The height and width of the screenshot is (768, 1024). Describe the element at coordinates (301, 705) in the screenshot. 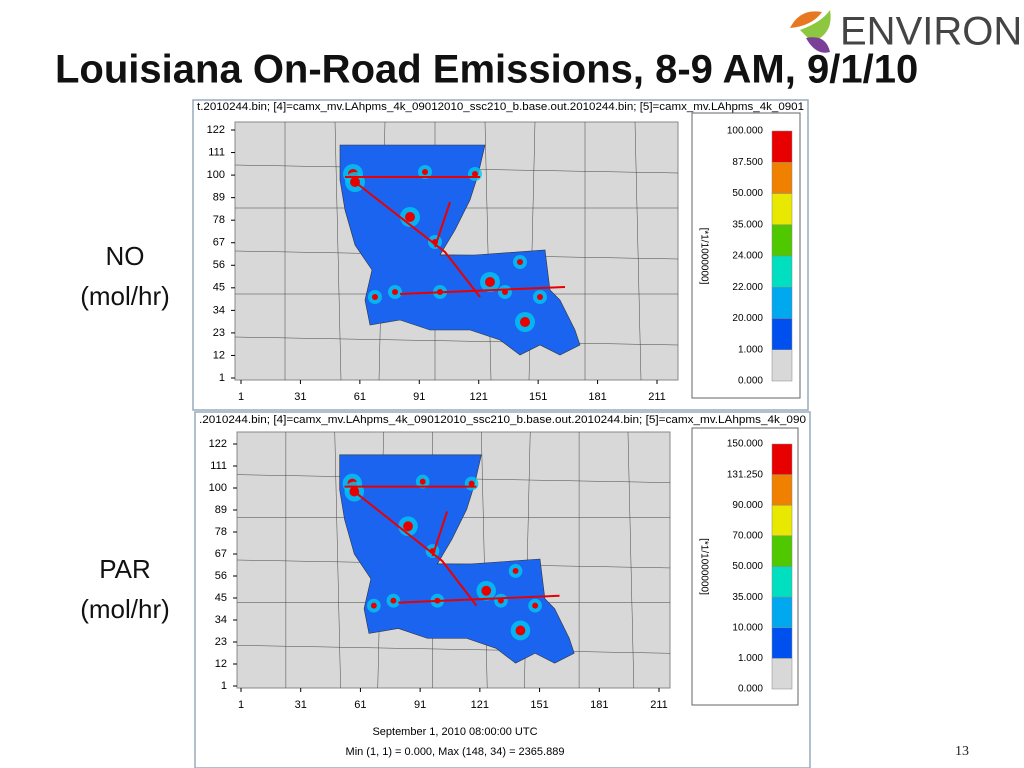

I see `x-tick-label: 31` at that location.